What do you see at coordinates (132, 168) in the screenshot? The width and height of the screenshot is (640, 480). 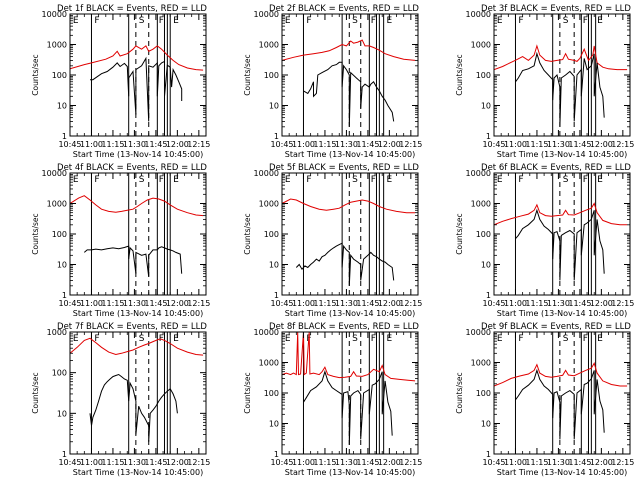 I see `panel-title: Det 4f BLACK = Events, RED = LLD` at bounding box center [132, 168].